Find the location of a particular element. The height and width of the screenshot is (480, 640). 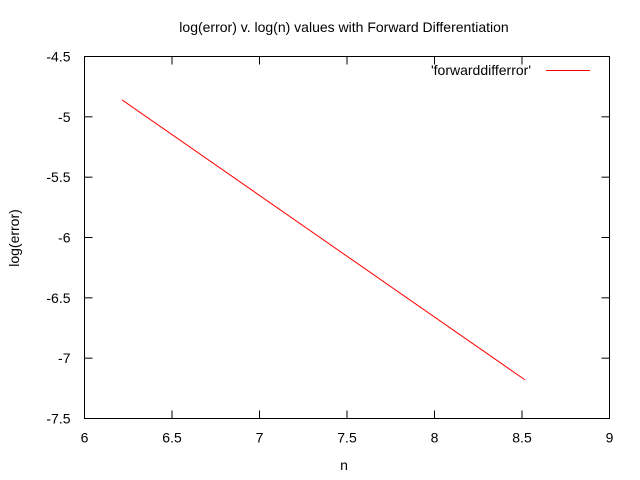

legend: 'forwarddifferror' is located at coordinates (510, 70).